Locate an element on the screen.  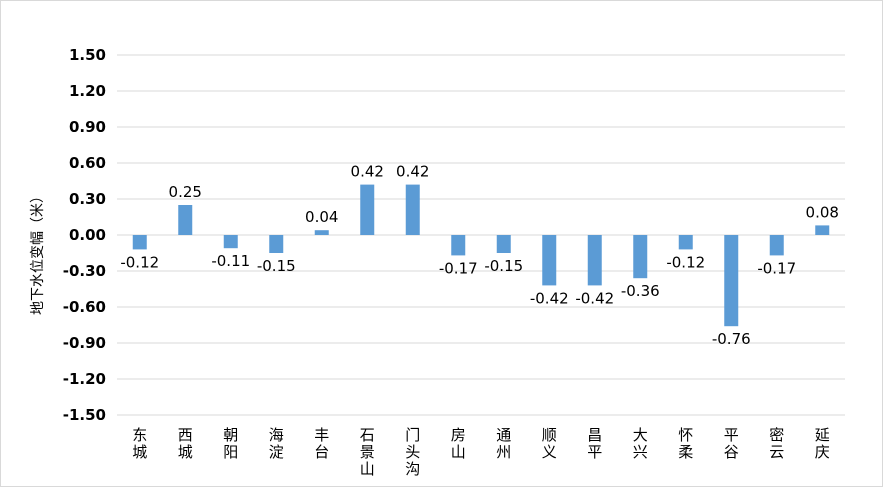
category-label-char: 柔 is located at coordinates (685, 452).